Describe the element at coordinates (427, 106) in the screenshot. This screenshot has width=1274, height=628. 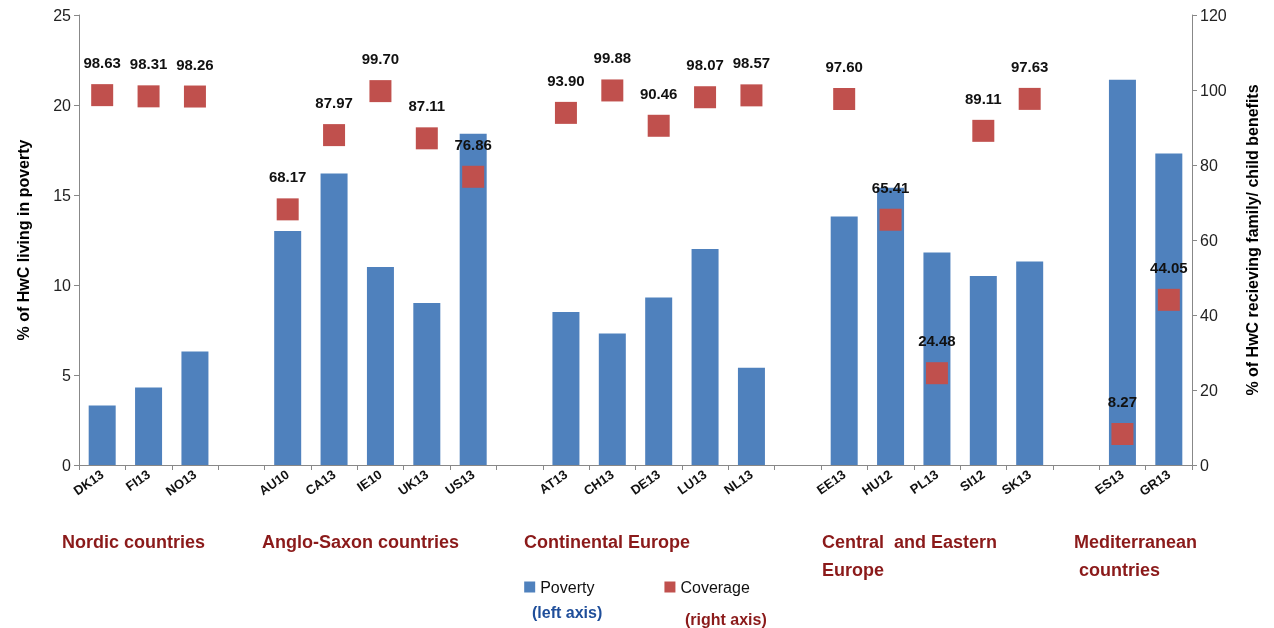
I see `data-label: 87.11` at that location.